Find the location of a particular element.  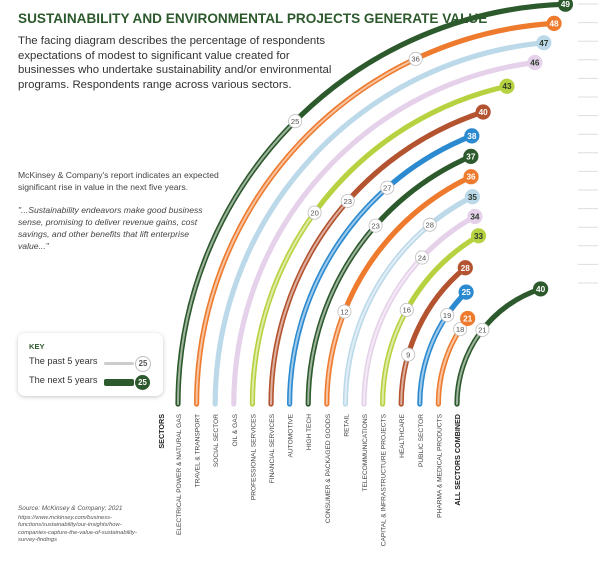

past-label-consumer-packaged-goods: 12 is located at coordinates (344, 311).